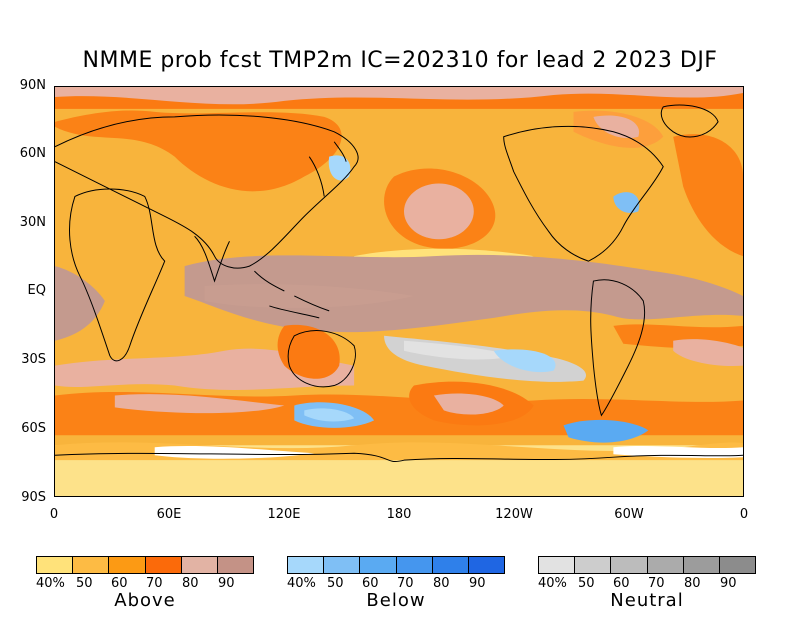 The image size is (800, 618). Describe the element at coordinates (621, 583) in the screenshot. I see `legend-neutral-tick: 60` at that location.